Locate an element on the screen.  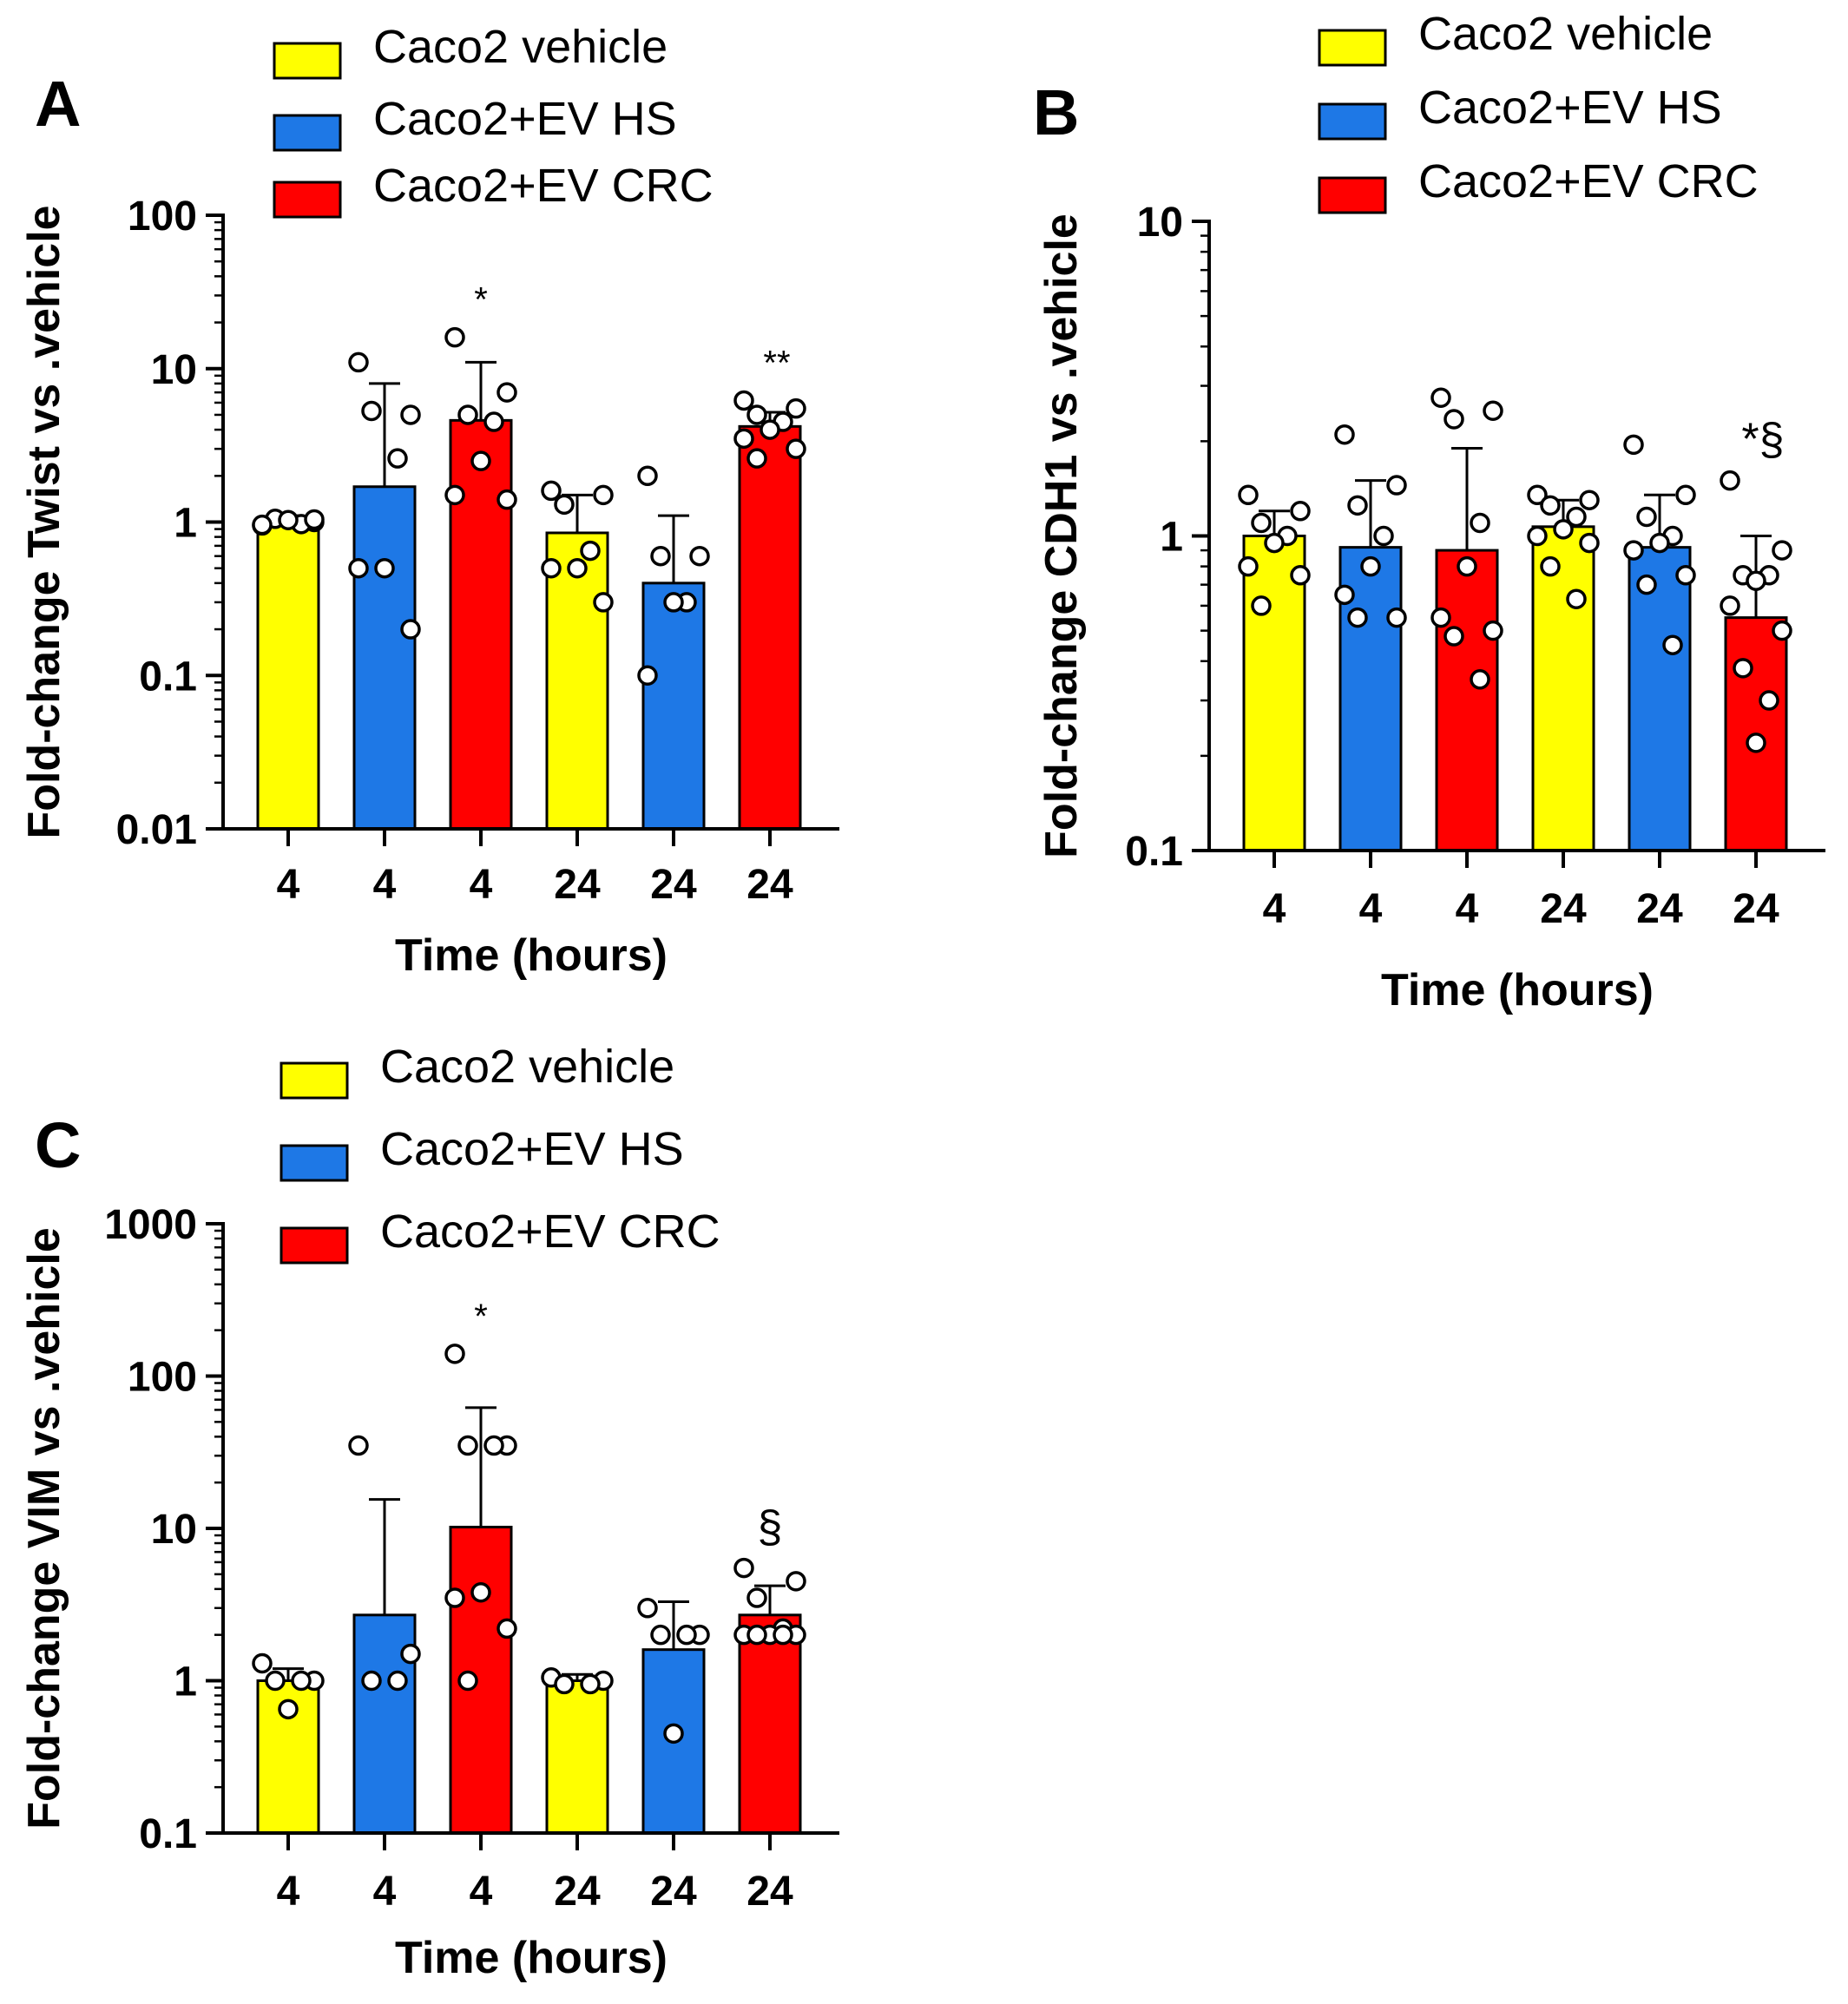
x-tick-label-c-5: 24 is located at coordinates (673, 1892).